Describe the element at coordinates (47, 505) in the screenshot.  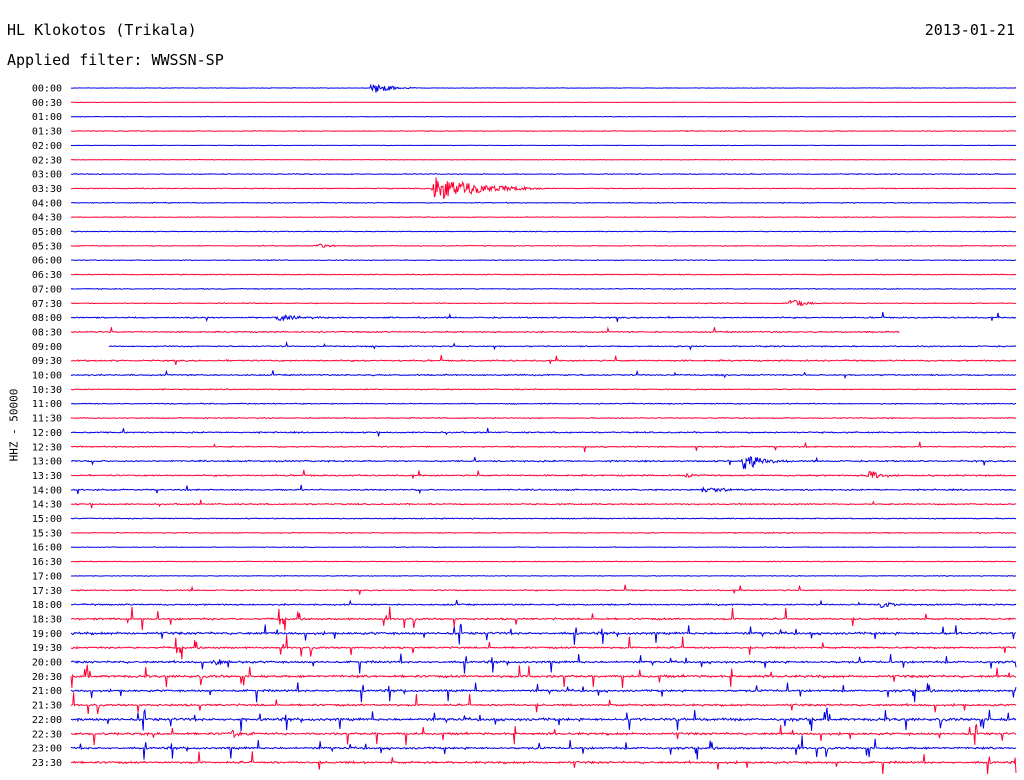
I see `time-label: 14:30` at that location.